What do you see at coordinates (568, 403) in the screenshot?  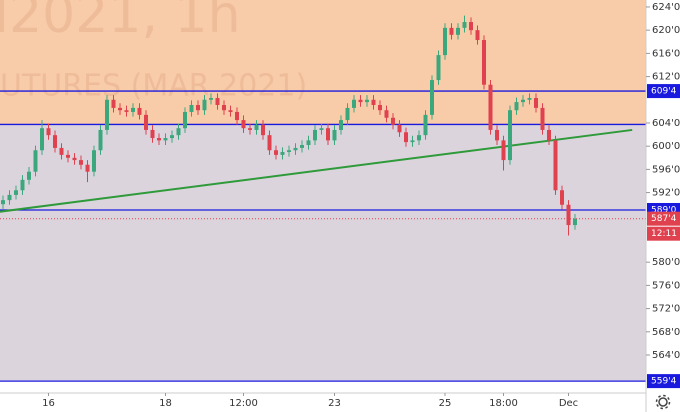 I see `x-tick-label: Dec` at bounding box center [568, 403].